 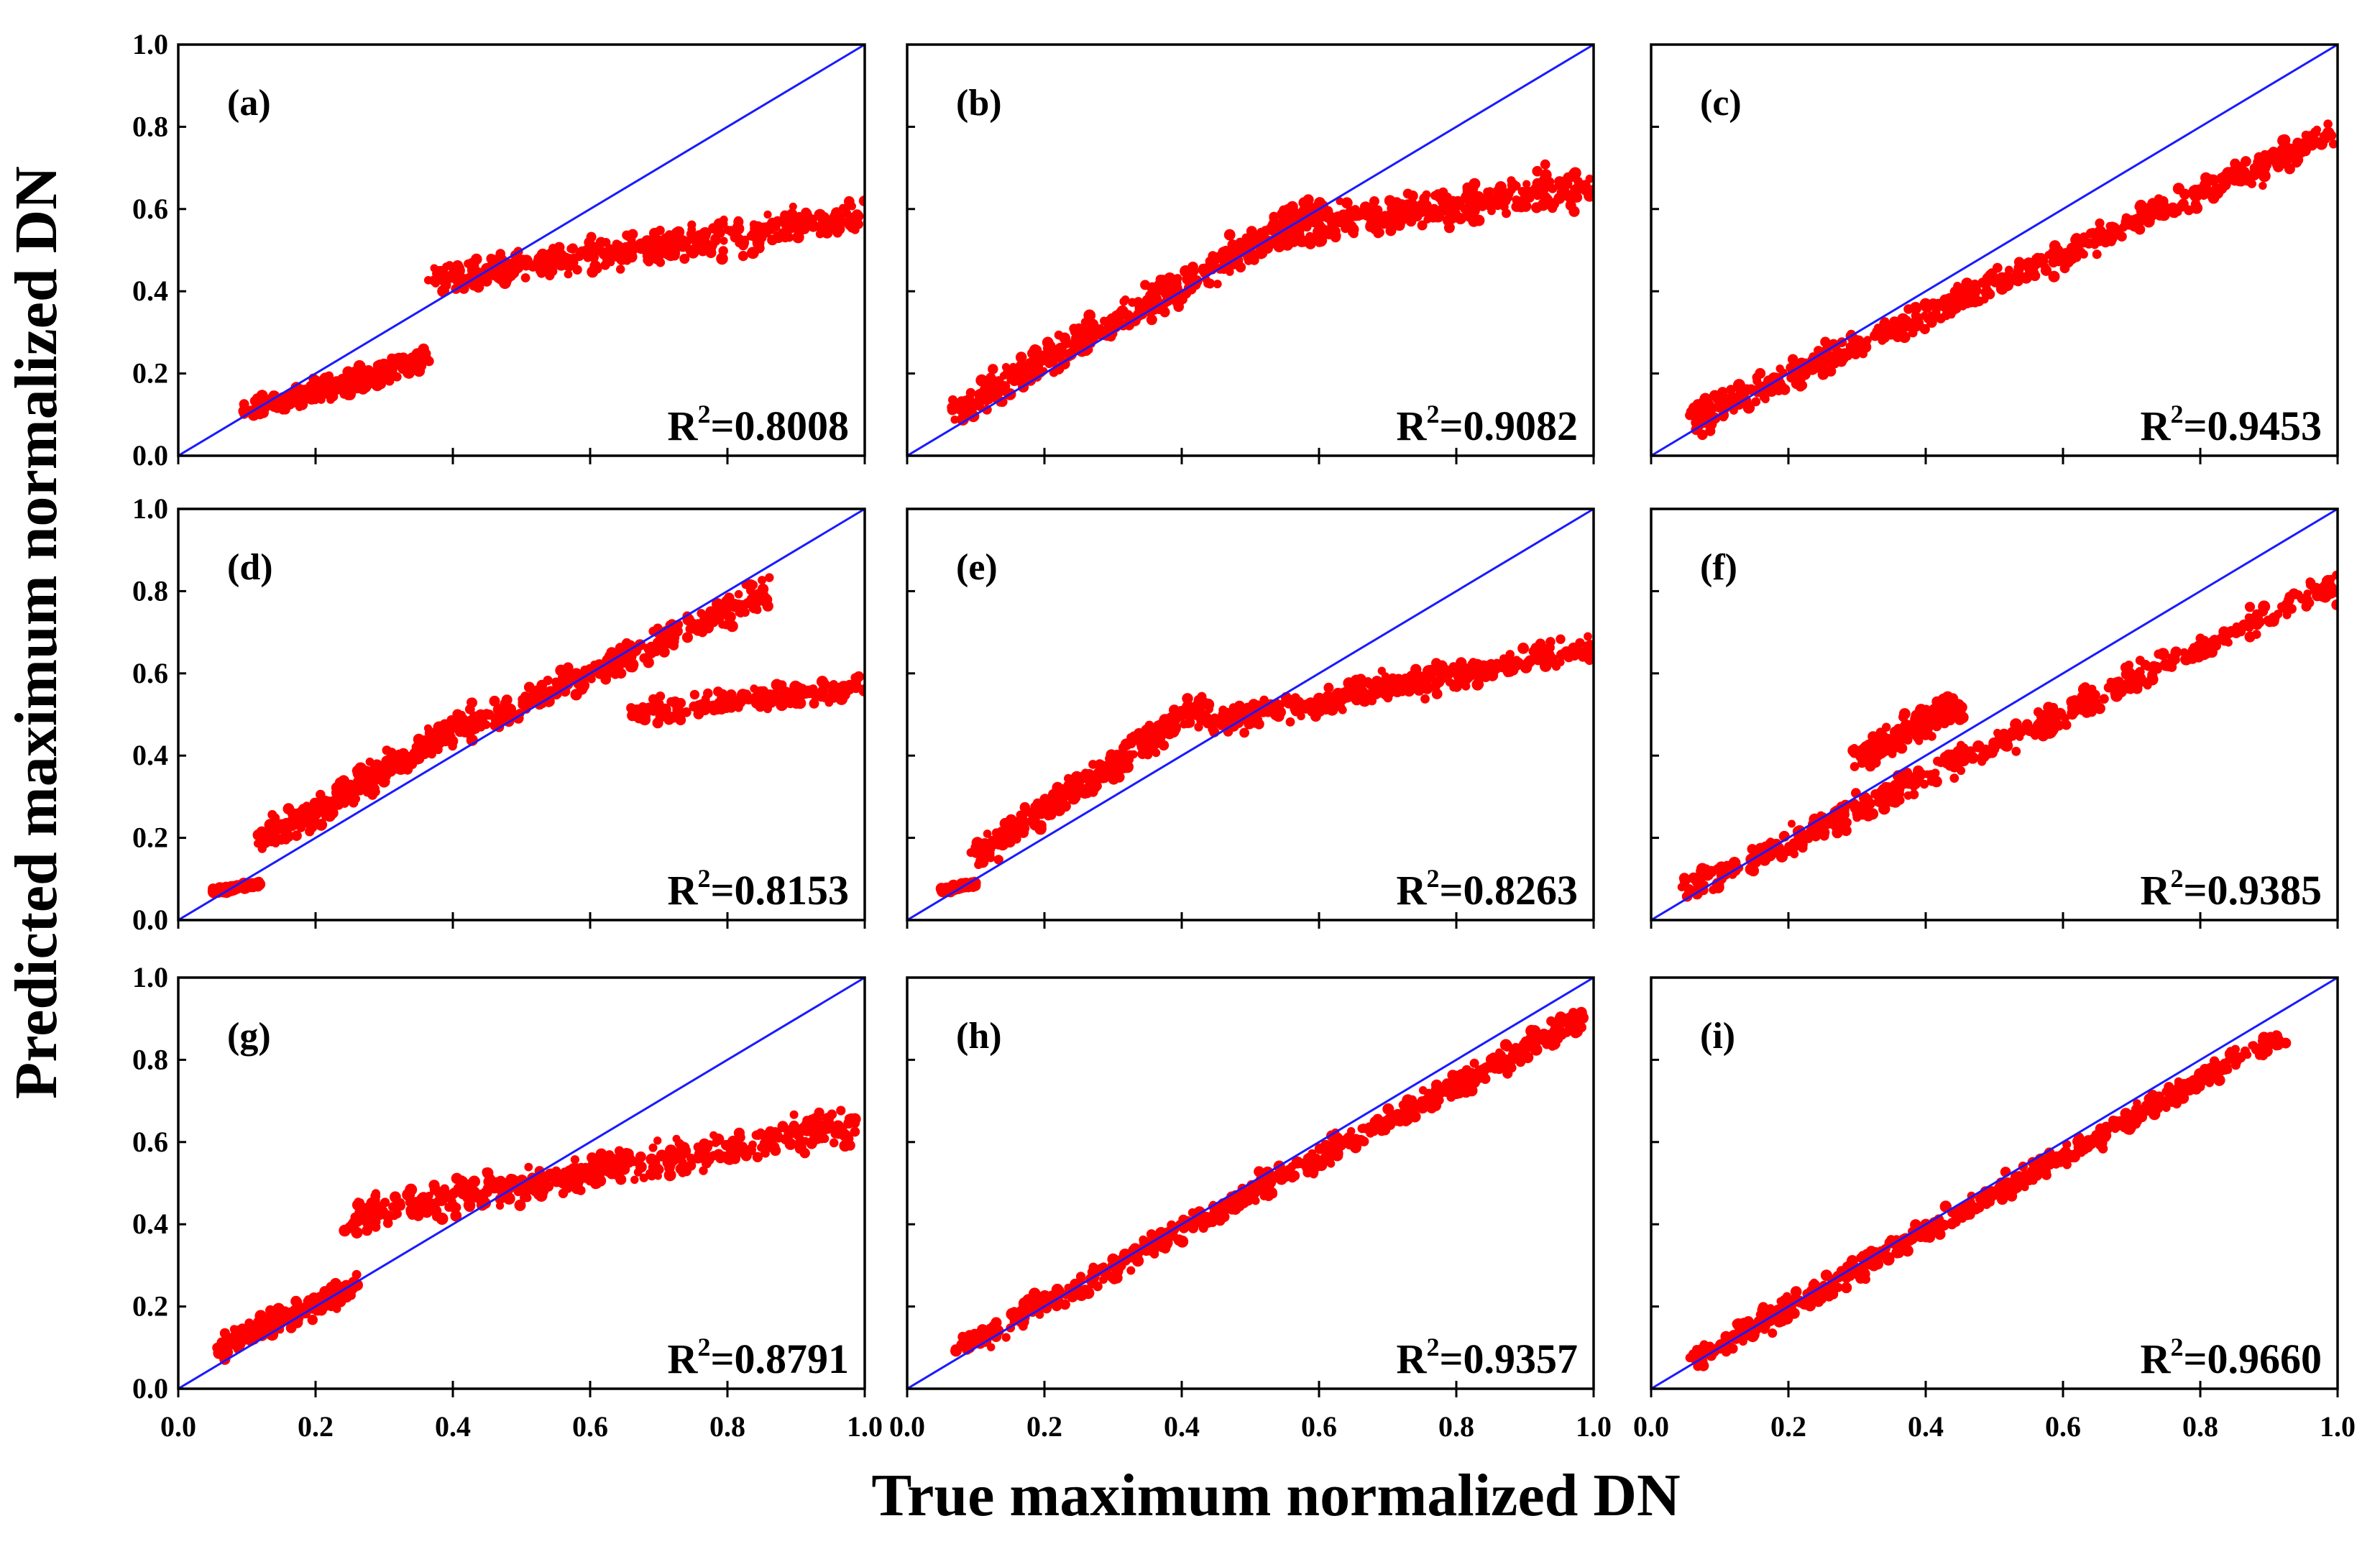 I want to click on panel-d: 0.00.20.40.60.81.0(d)R2=0.8153, so click(x=499, y=714).